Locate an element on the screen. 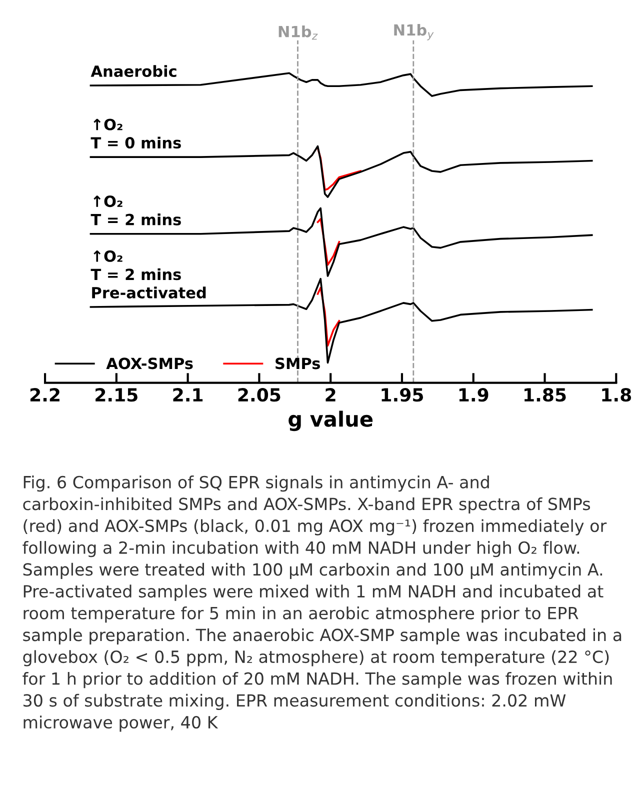 This screenshot has width=636, height=806. x-tick-label: 2.1 is located at coordinates (188, 395).